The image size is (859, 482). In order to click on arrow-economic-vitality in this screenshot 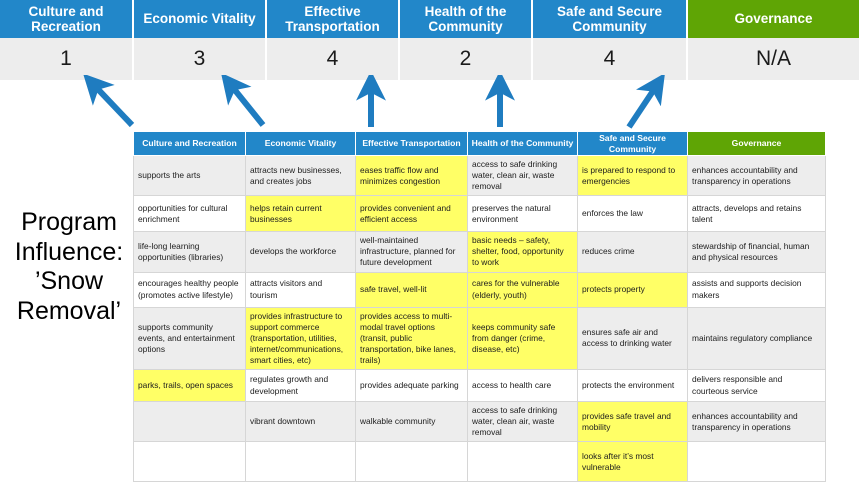, I will do `click(243, 101)`.